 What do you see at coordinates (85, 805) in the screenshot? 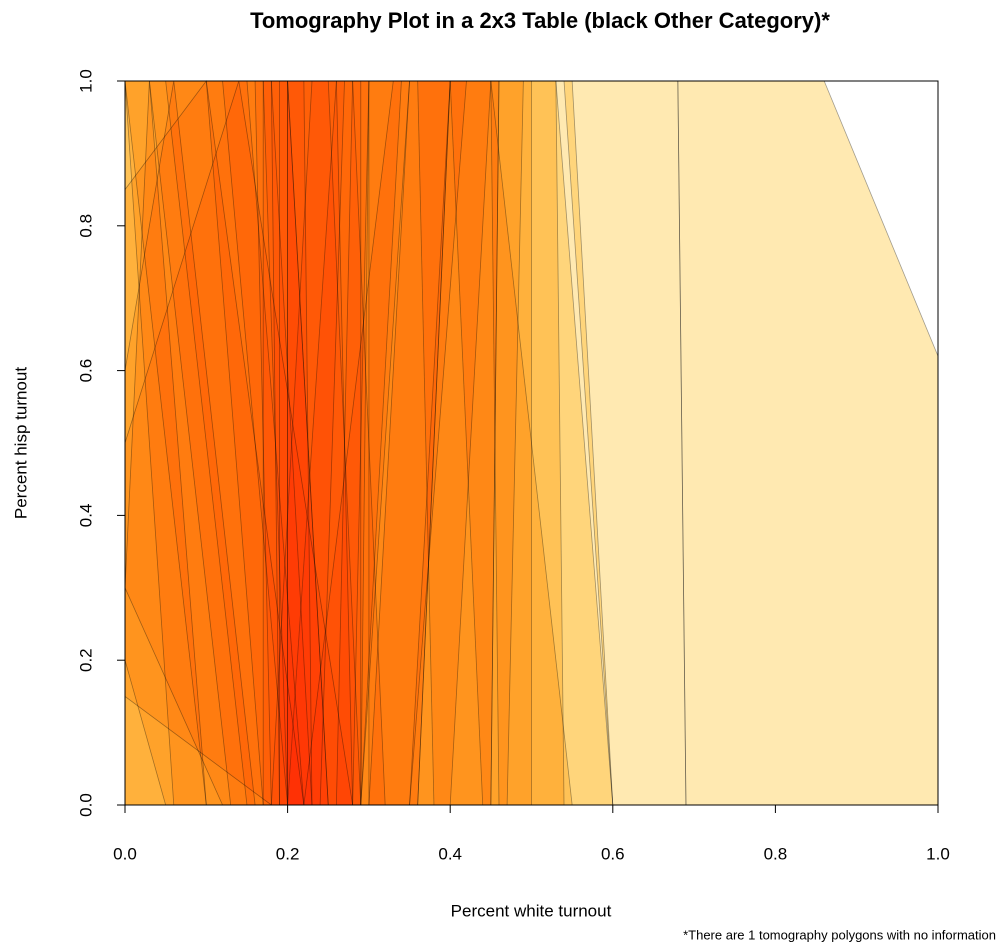
I see `y-tick-label: 0.0` at bounding box center [85, 805].